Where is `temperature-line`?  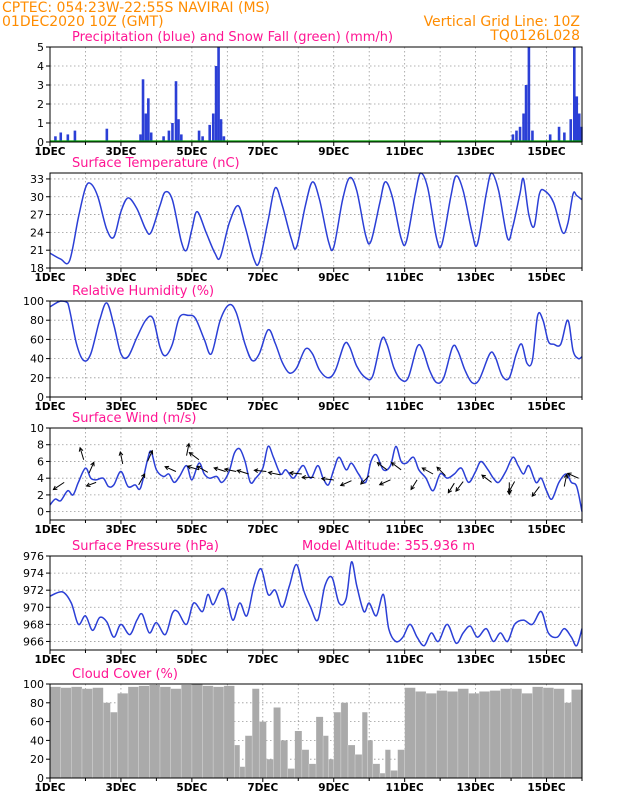
temperature-line is located at coordinates (316, 219).